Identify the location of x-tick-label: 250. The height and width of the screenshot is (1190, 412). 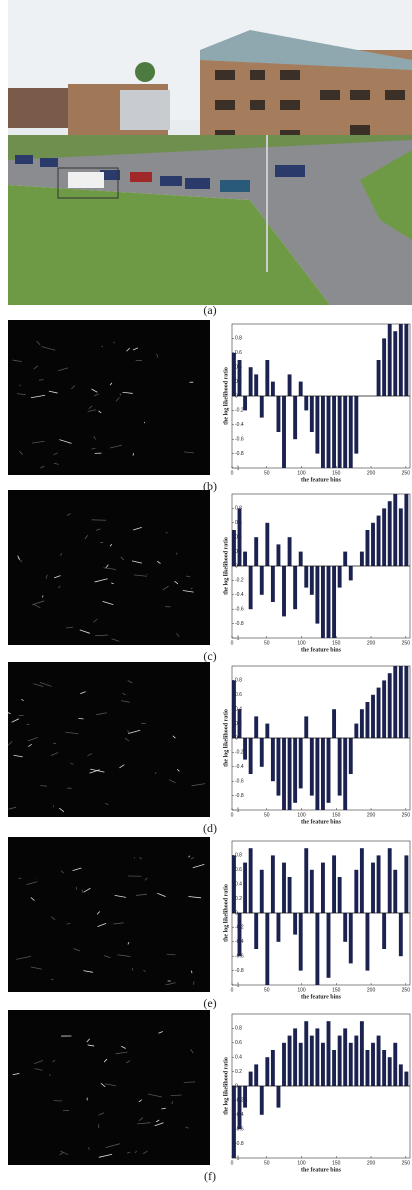
(406, 815).